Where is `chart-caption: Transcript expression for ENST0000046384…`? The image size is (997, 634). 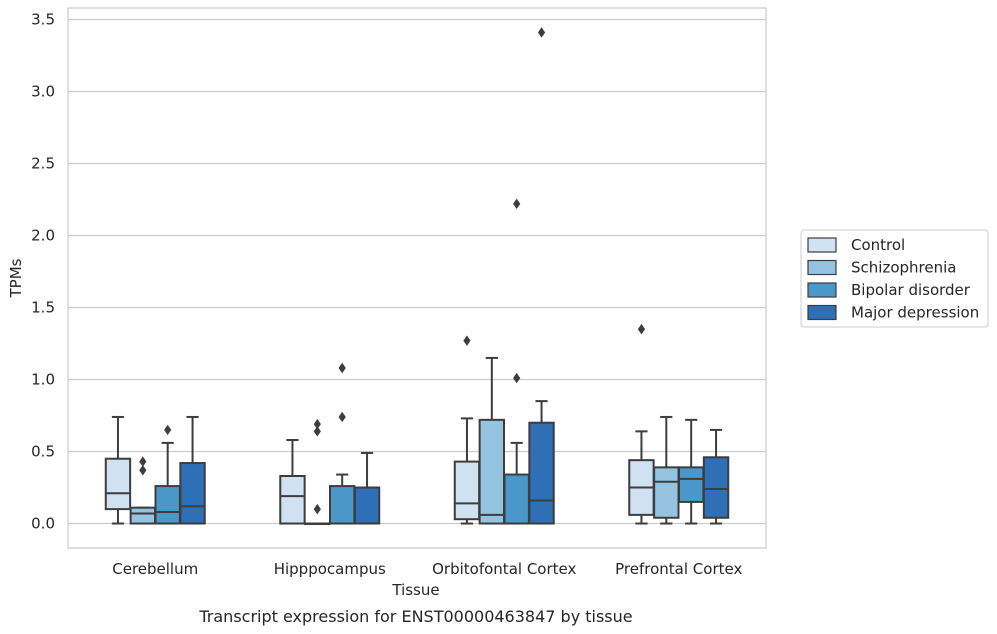 chart-caption: Transcript expression for ENST0000046384… is located at coordinates (415, 616).